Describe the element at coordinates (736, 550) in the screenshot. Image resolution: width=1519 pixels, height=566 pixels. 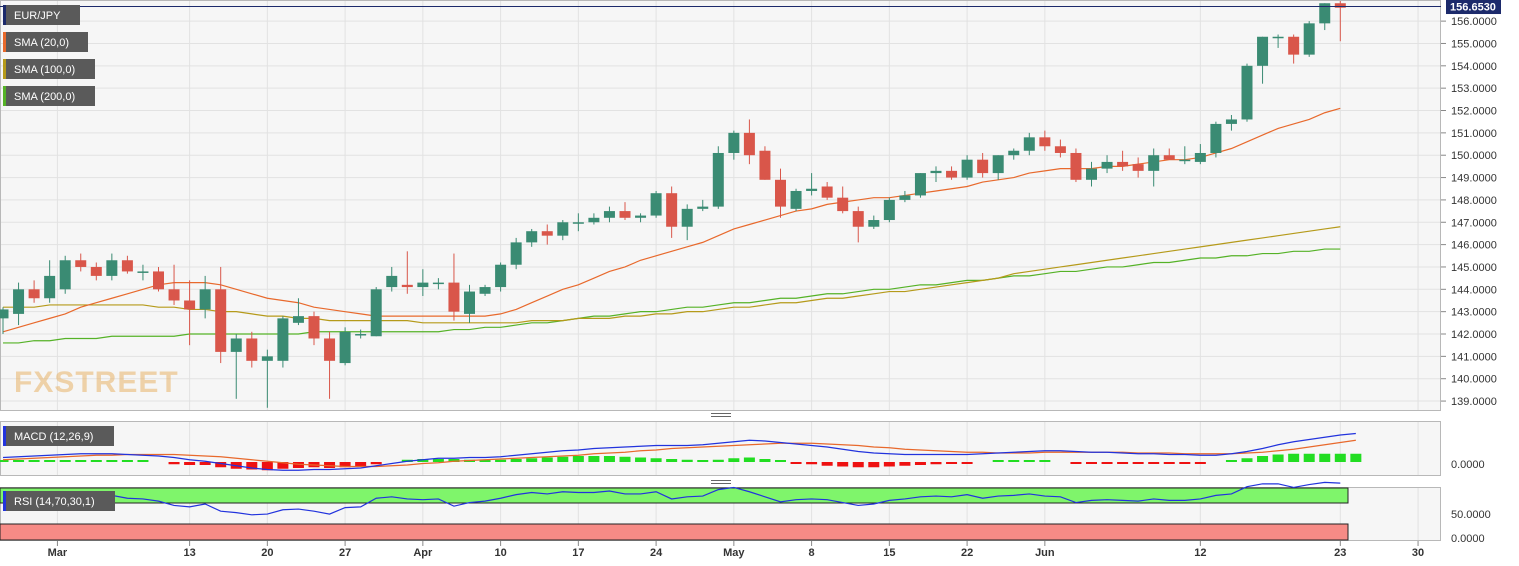
I see `time-axis: Mar 13 20 27 Apr 10 17 24 May 8 15 22 Jun 12 23 30` at that location.